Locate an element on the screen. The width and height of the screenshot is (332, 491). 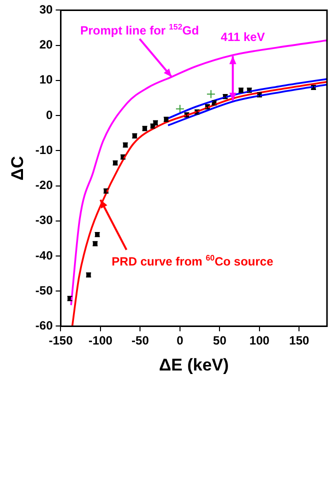
x-tick-label: -50 is located at coordinates (141, 341).